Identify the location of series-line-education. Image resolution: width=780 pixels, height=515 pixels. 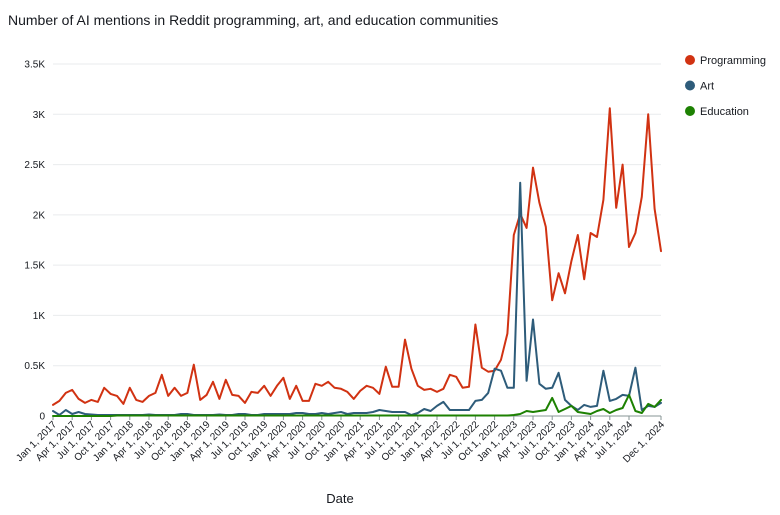
(357, 405).